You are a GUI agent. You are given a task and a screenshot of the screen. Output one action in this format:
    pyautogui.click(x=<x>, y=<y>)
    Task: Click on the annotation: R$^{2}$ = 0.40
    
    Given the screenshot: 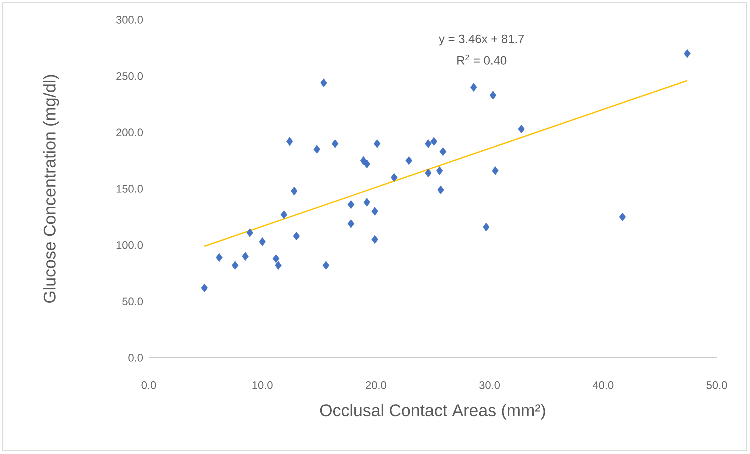 What is the action you would take?
    pyautogui.click(x=482, y=59)
    